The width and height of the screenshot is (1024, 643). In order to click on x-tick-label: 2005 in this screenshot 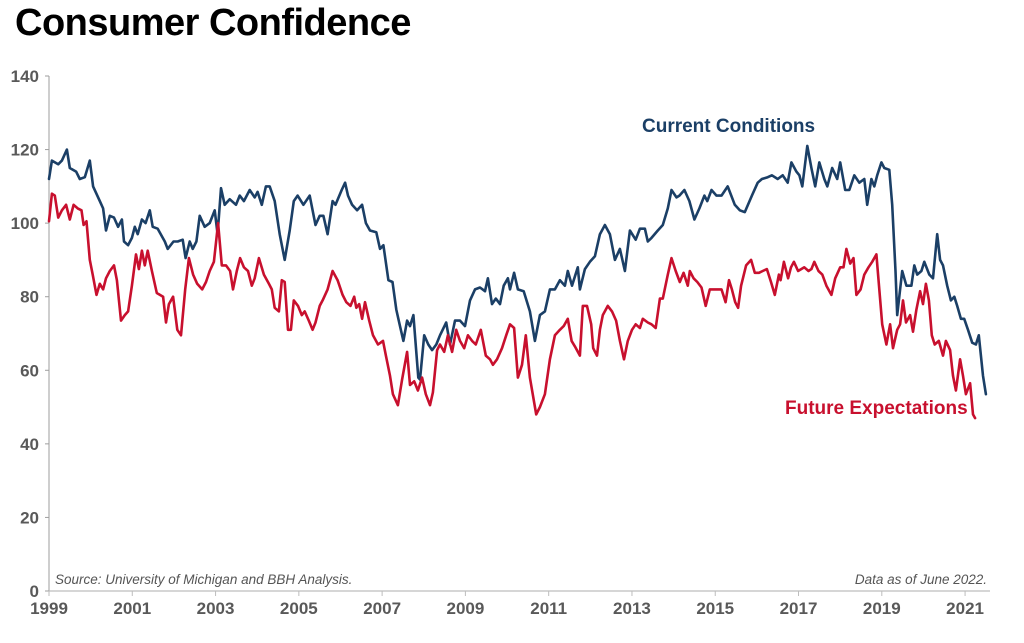, I will do `click(299, 608)`.